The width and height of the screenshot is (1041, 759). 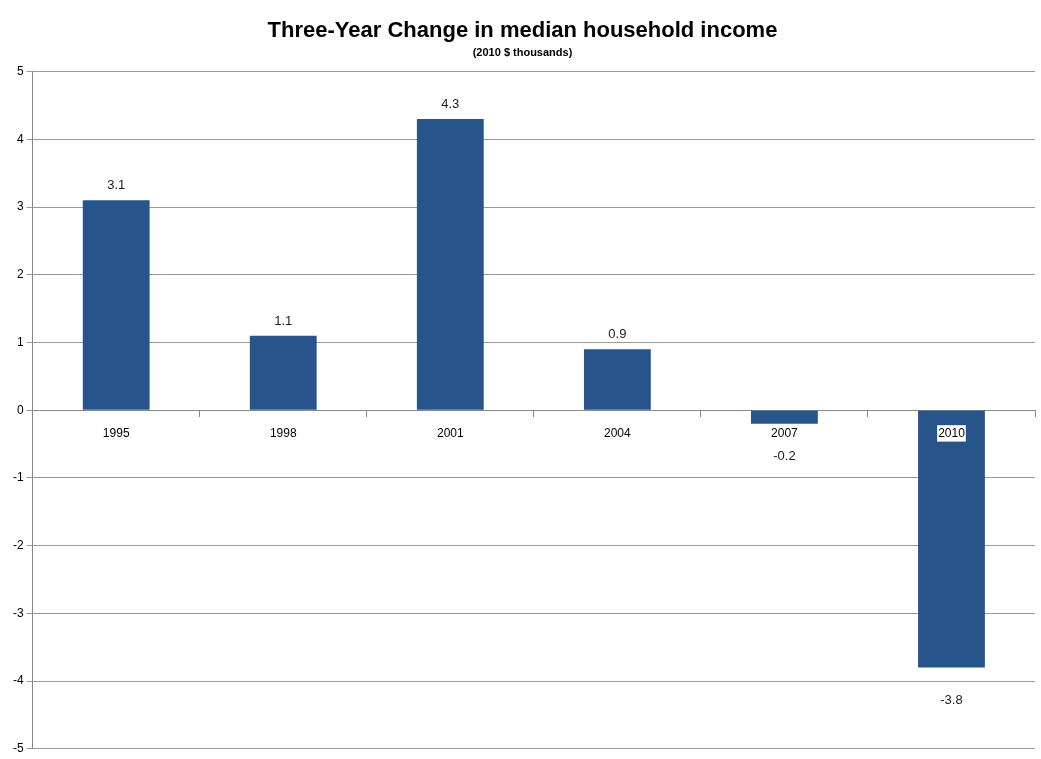 What do you see at coordinates (20, 274) in the screenshot?
I see `y-tick-label: 2` at bounding box center [20, 274].